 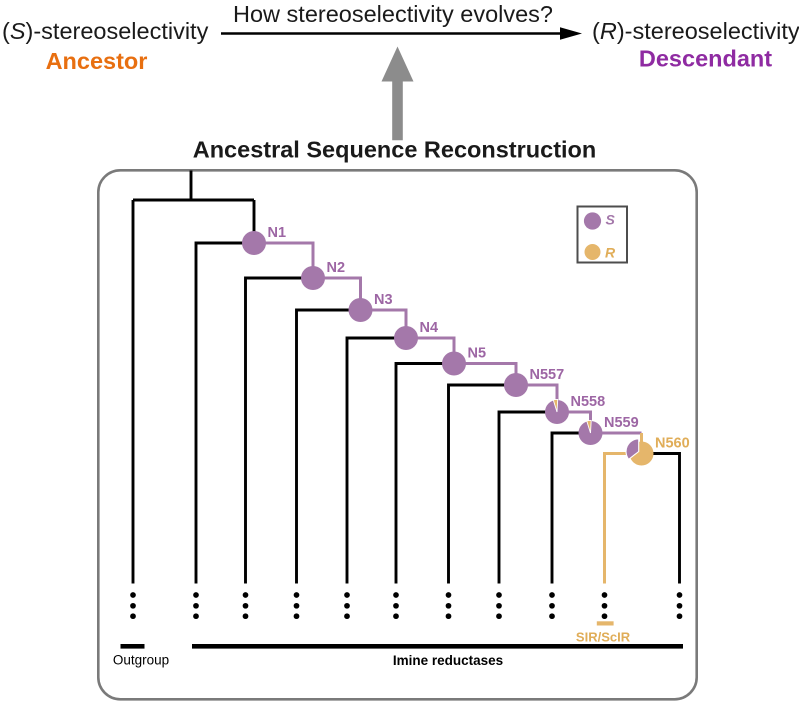 I want to click on svg-text: R, so click(x=610, y=253).